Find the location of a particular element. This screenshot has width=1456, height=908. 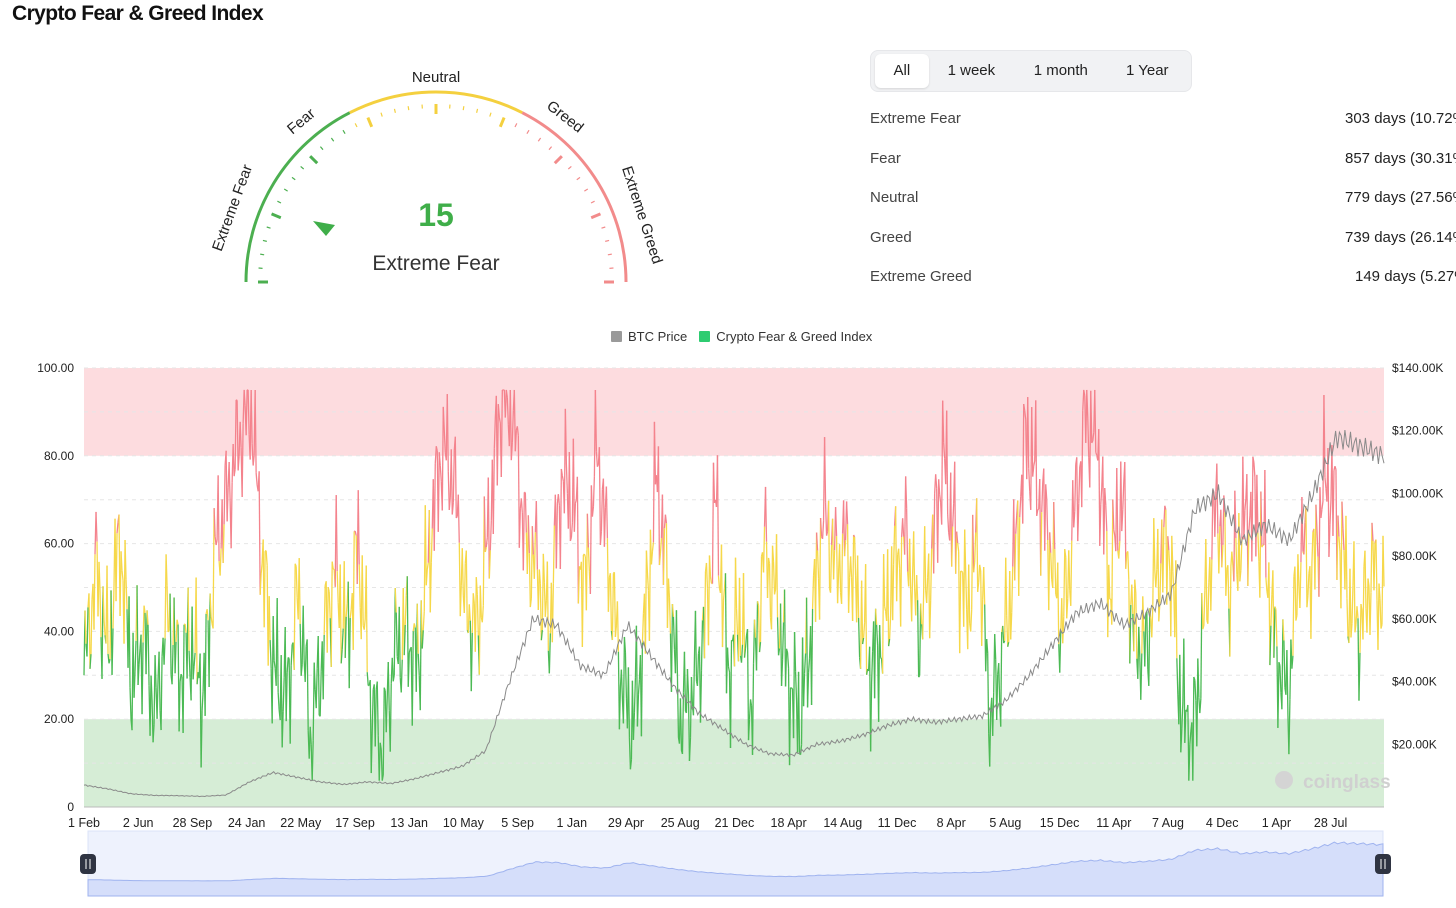

y-right-tick-label: $20.00K is located at coordinates (1414, 744).